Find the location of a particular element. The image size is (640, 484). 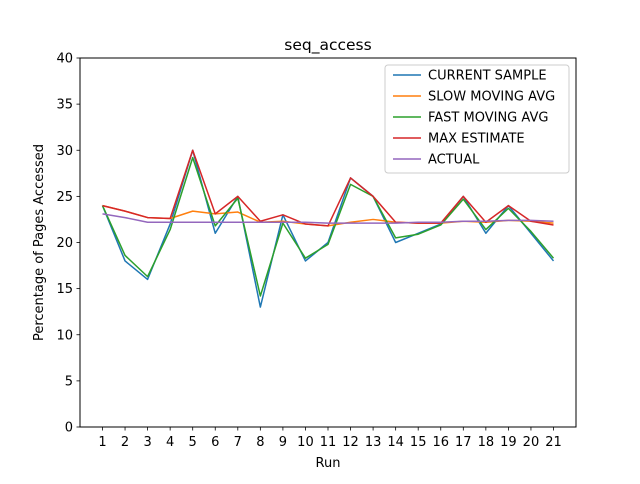

y-axis: 0 5 10 15 20 25 30 35 40 is located at coordinates (68, 244).